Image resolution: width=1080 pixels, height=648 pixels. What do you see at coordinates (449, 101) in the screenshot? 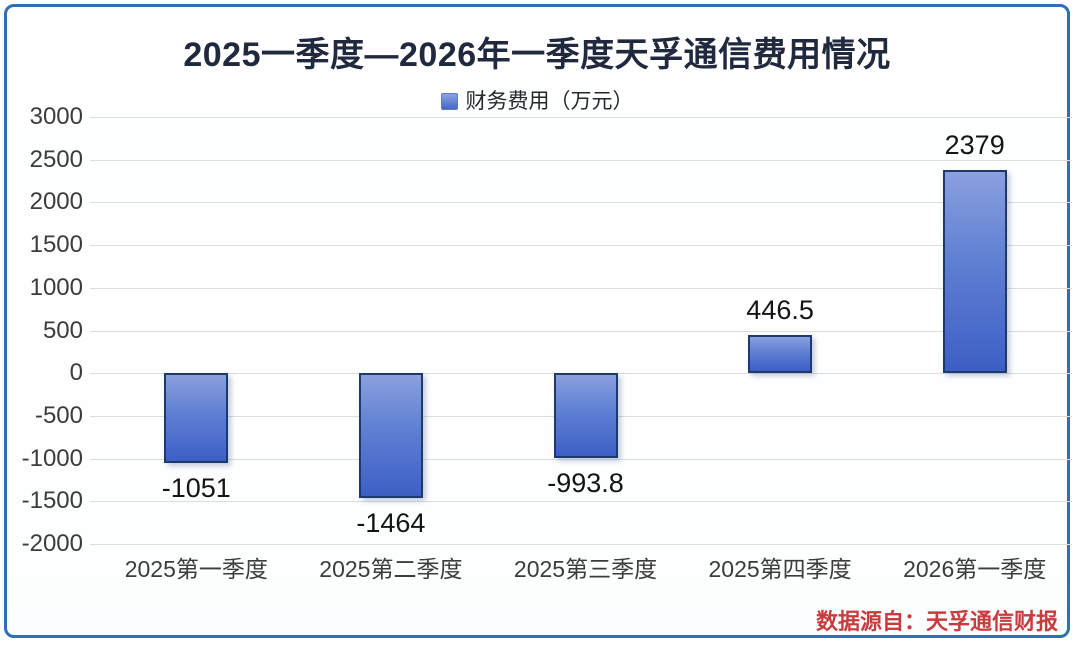
I see `legend-marker-icon` at bounding box center [449, 101].